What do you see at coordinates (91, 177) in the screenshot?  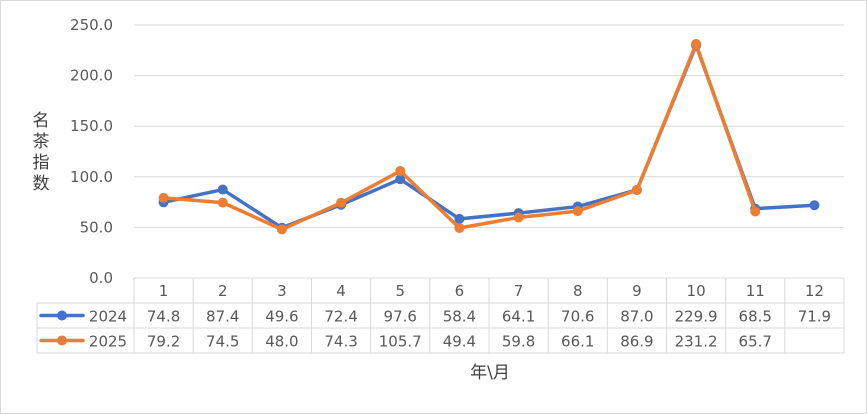 I see `y-tick-label: 100.0` at bounding box center [91, 177].